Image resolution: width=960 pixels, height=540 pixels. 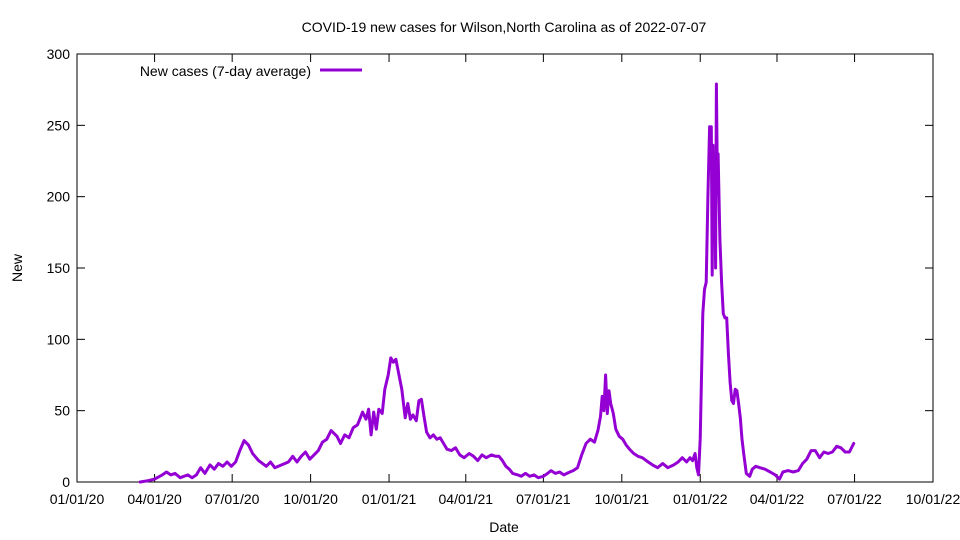 I want to click on x-tick-label: 10/01/20, so click(x=310, y=499).